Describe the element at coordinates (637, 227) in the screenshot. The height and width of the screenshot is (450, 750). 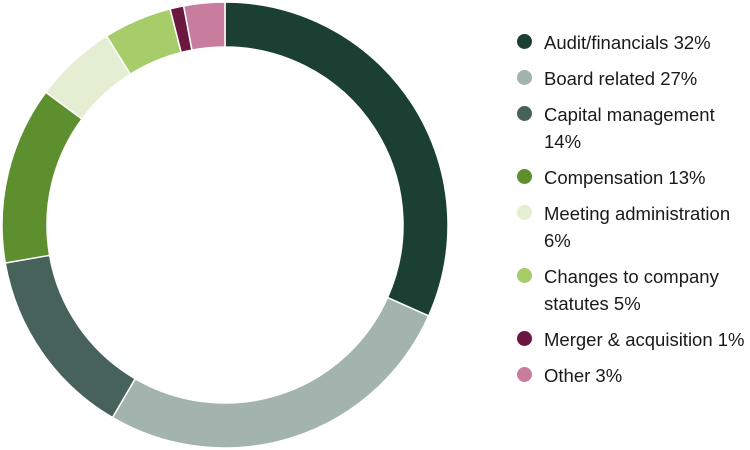
I see `legend-label-4: Meeting administration 6%` at that location.